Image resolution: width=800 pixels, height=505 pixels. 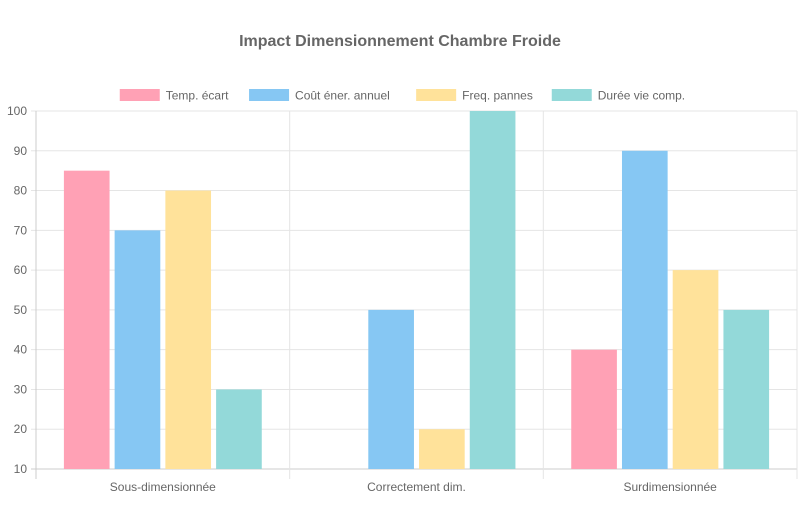 What do you see at coordinates (342, 96) in the screenshot?
I see `legend-label: Coût éner. annuel` at bounding box center [342, 96].